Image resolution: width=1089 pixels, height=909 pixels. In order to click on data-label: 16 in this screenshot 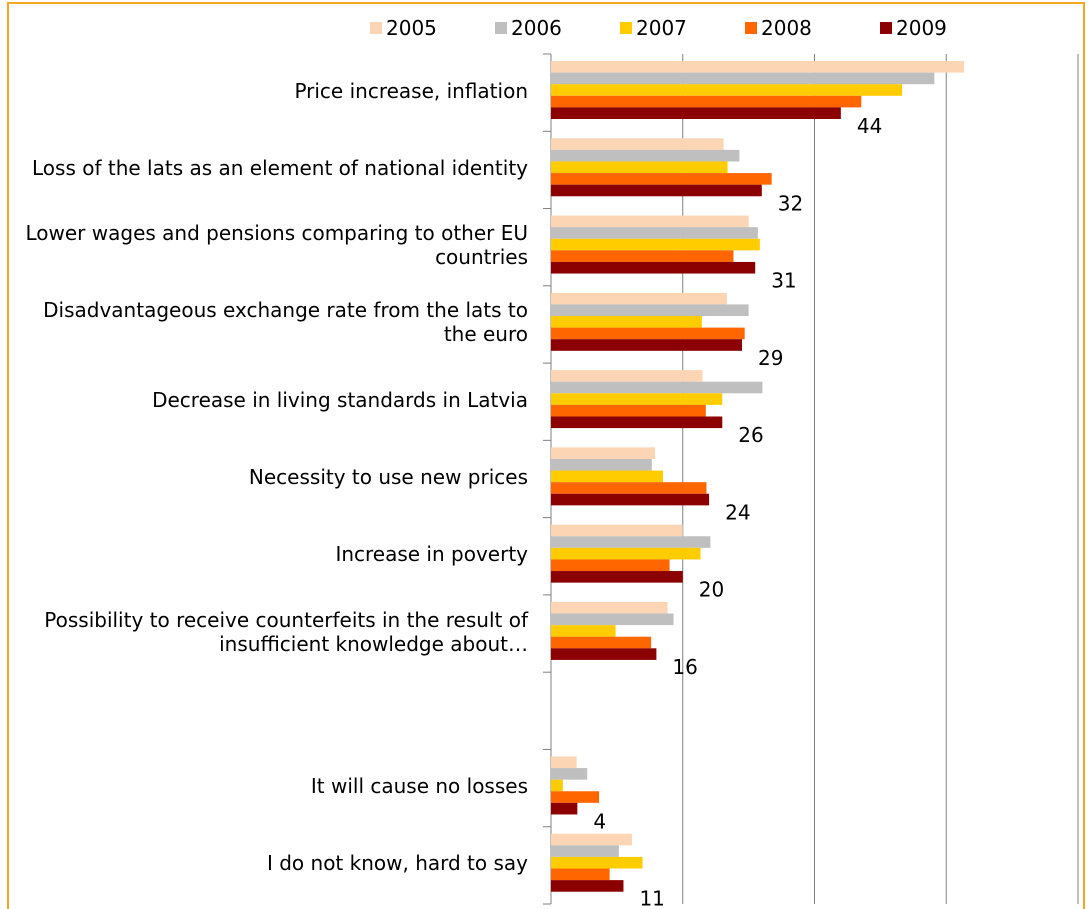, I will do `click(684, 667)`.